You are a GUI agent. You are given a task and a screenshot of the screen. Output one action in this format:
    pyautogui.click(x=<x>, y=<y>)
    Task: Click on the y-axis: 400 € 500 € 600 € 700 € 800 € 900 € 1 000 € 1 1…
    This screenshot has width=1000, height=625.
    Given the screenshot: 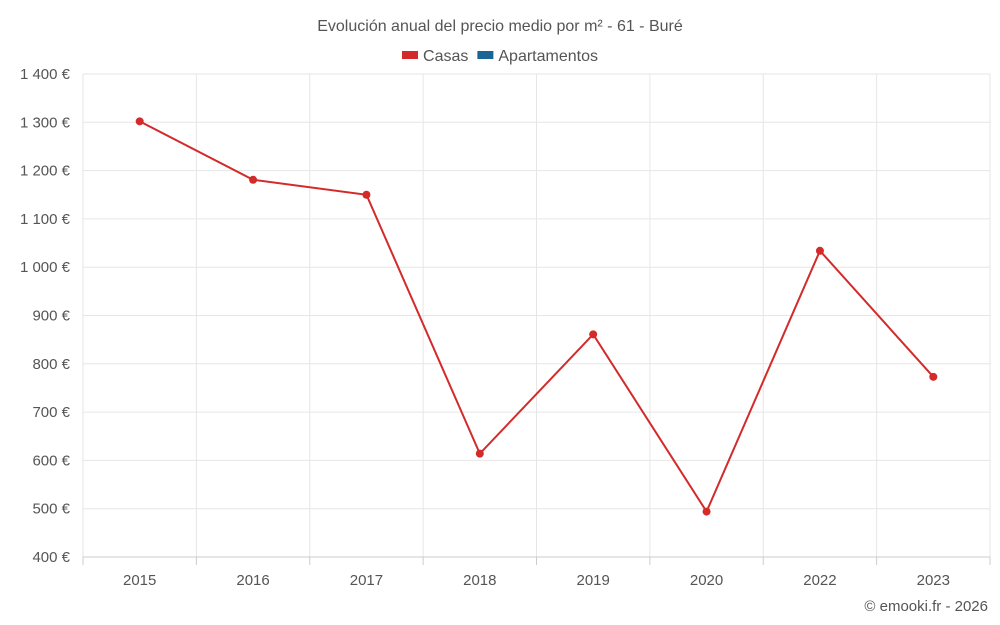 What is the action you would take?
    pyautogui.click(x=45, y=316)
    